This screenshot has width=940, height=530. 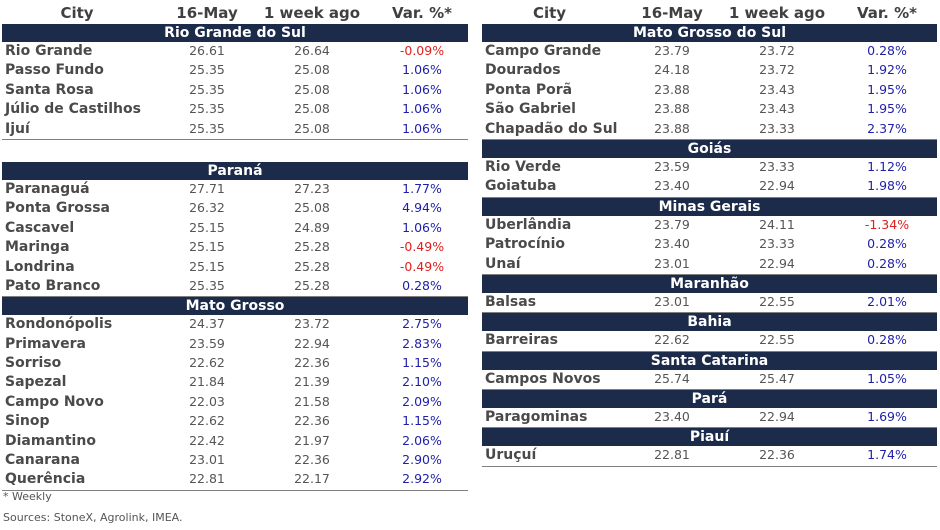 I want to click on column-headers: City 16-May 1 week ago Var. %*, so click(x=235, y=12).